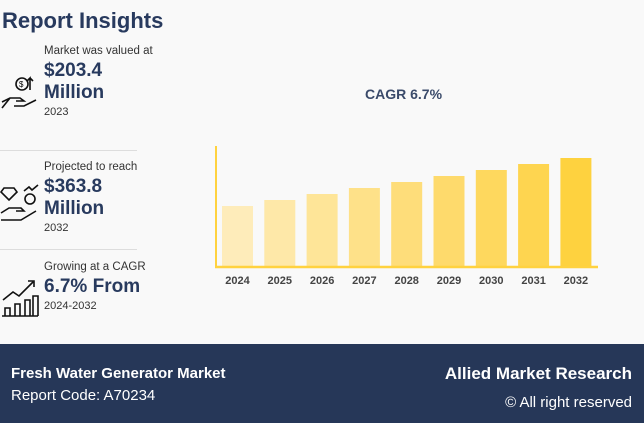 This screenshot has width=644, height=423. I want to click on market-name: Fresh Water Generator Market, so click(118, 373).